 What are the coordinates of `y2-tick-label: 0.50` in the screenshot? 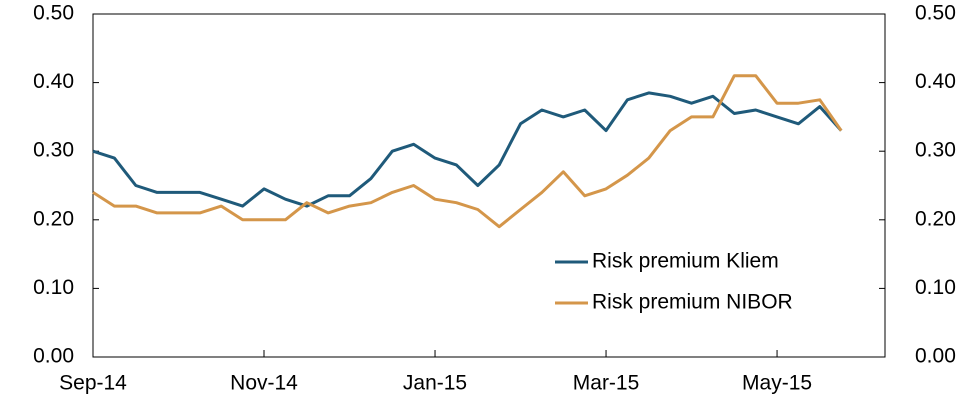 It's located at (935, 13).